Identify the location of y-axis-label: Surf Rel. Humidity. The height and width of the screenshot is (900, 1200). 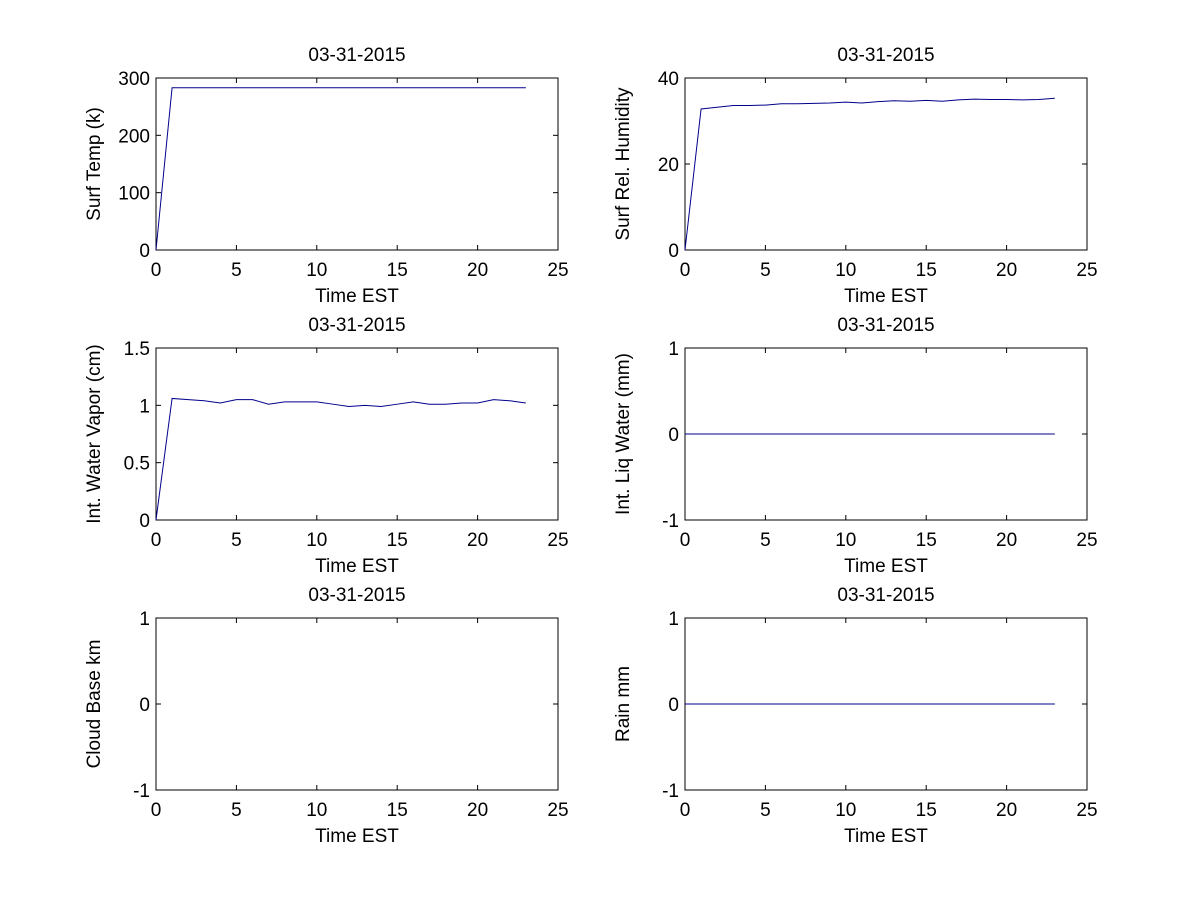
(623, 164).